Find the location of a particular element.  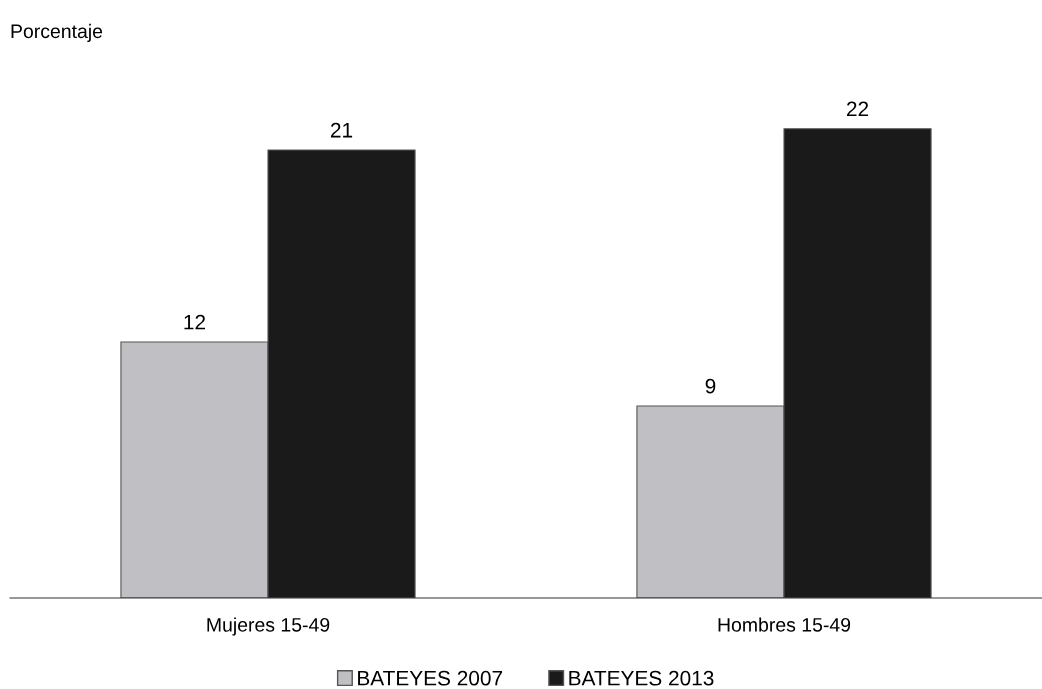

data-label: 12 is located at coordinates (195, 322).